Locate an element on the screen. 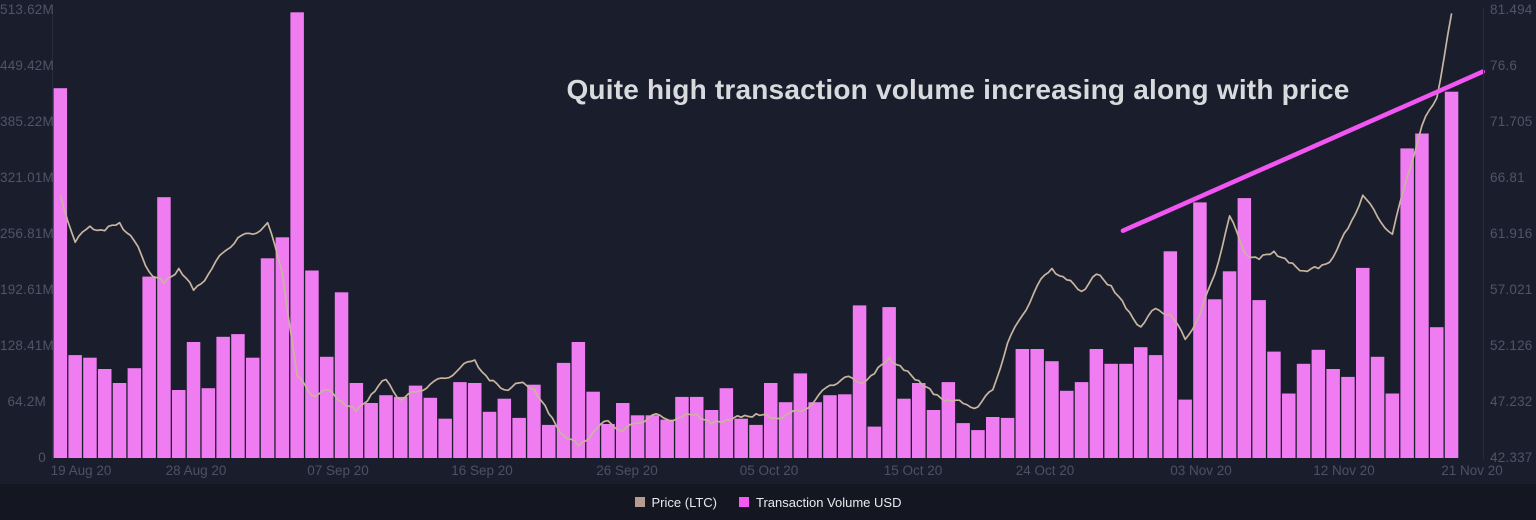  legend-label-volume: Transaction Volume USD is located at coordinates (829, 502).